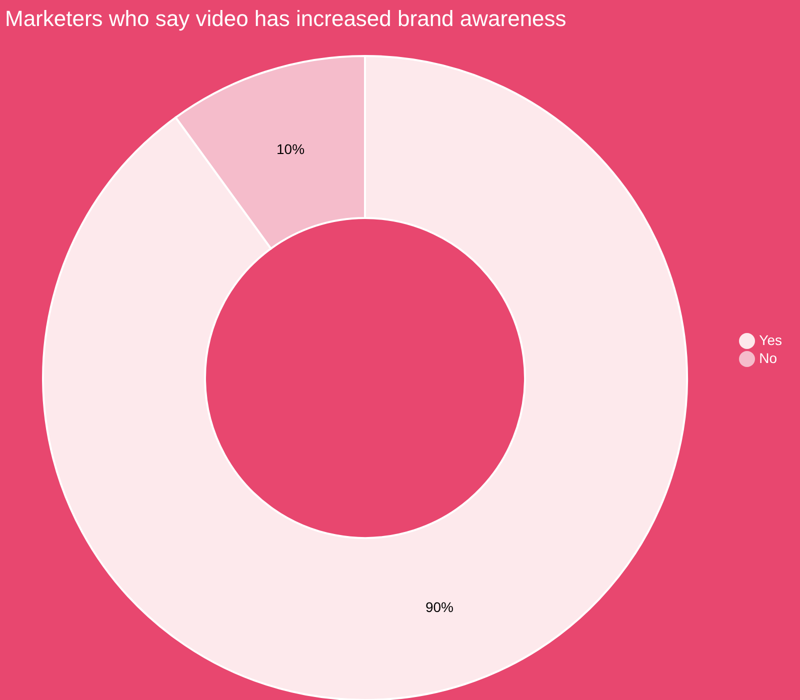  What do you see at coordinates (439, 607) in the screenshot?
I see `data-label: 90%` at bounding box center [439, 607].